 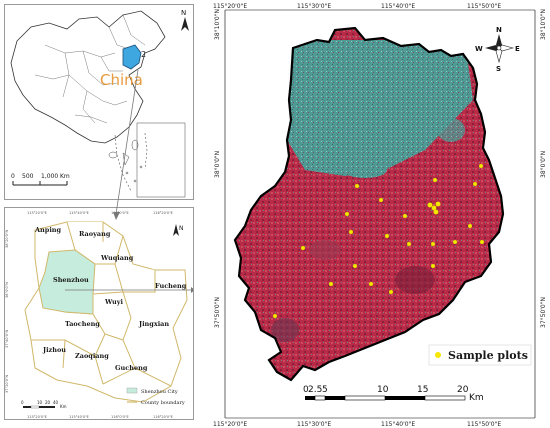 What do you see at coordinates (517, 49) in the screenshot?
I see `svg-text: E` at bounding box center [517, 49].